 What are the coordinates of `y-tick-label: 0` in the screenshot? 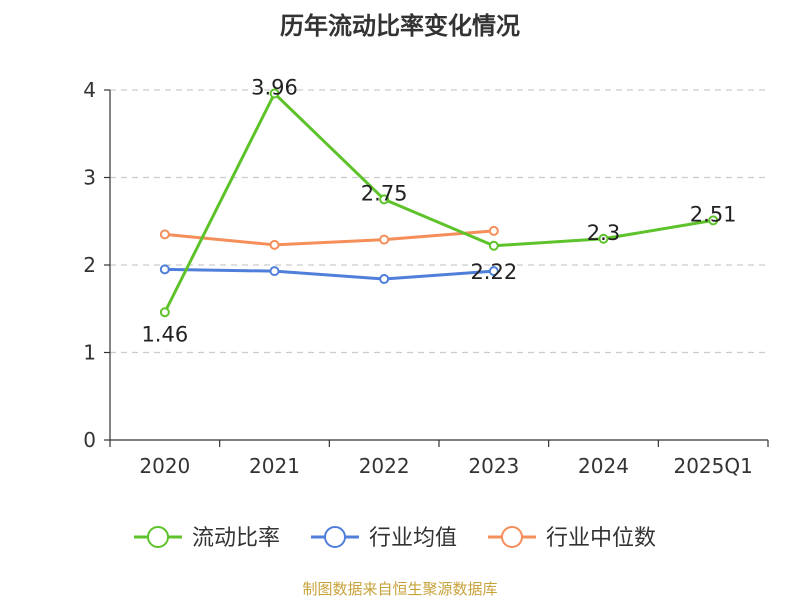 It's located at (89, 440).